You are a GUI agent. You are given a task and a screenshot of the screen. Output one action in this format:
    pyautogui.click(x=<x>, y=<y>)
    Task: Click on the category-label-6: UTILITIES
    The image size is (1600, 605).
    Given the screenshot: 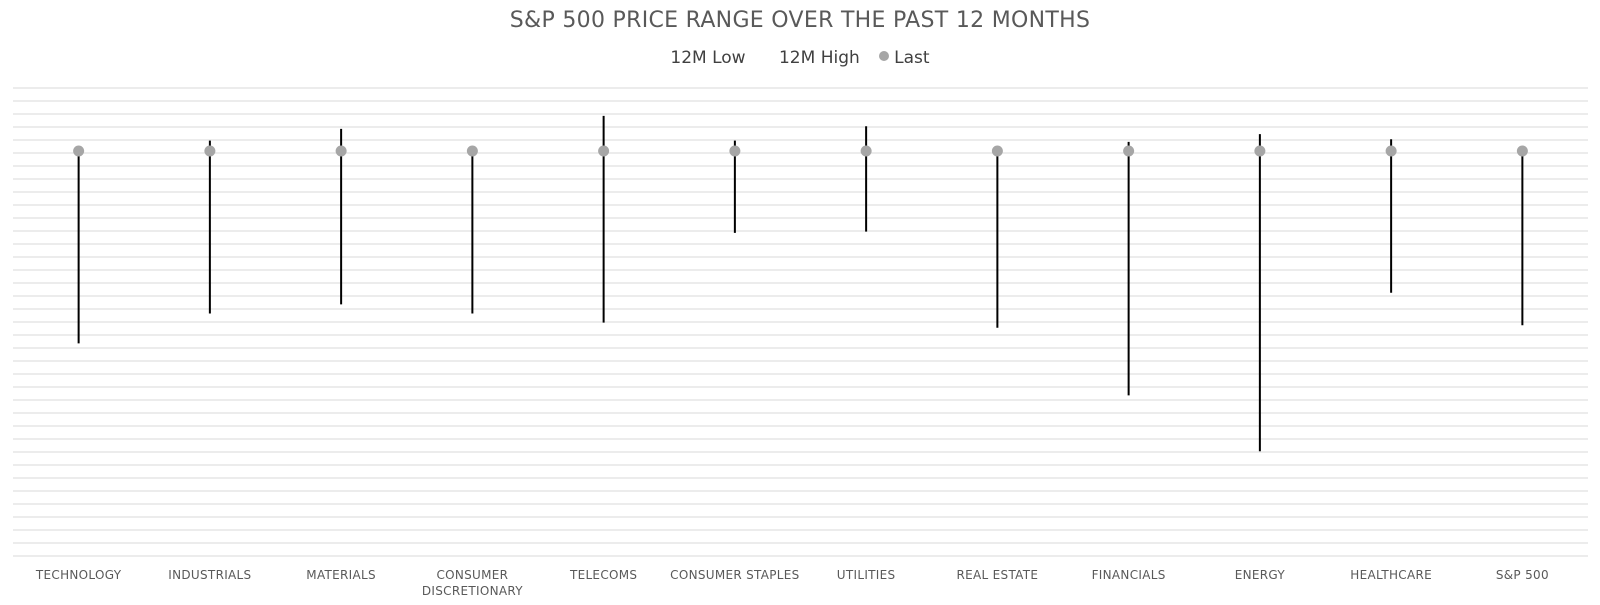 What is the action you would take?
    pyautogui.click(x=866, y=575)
    